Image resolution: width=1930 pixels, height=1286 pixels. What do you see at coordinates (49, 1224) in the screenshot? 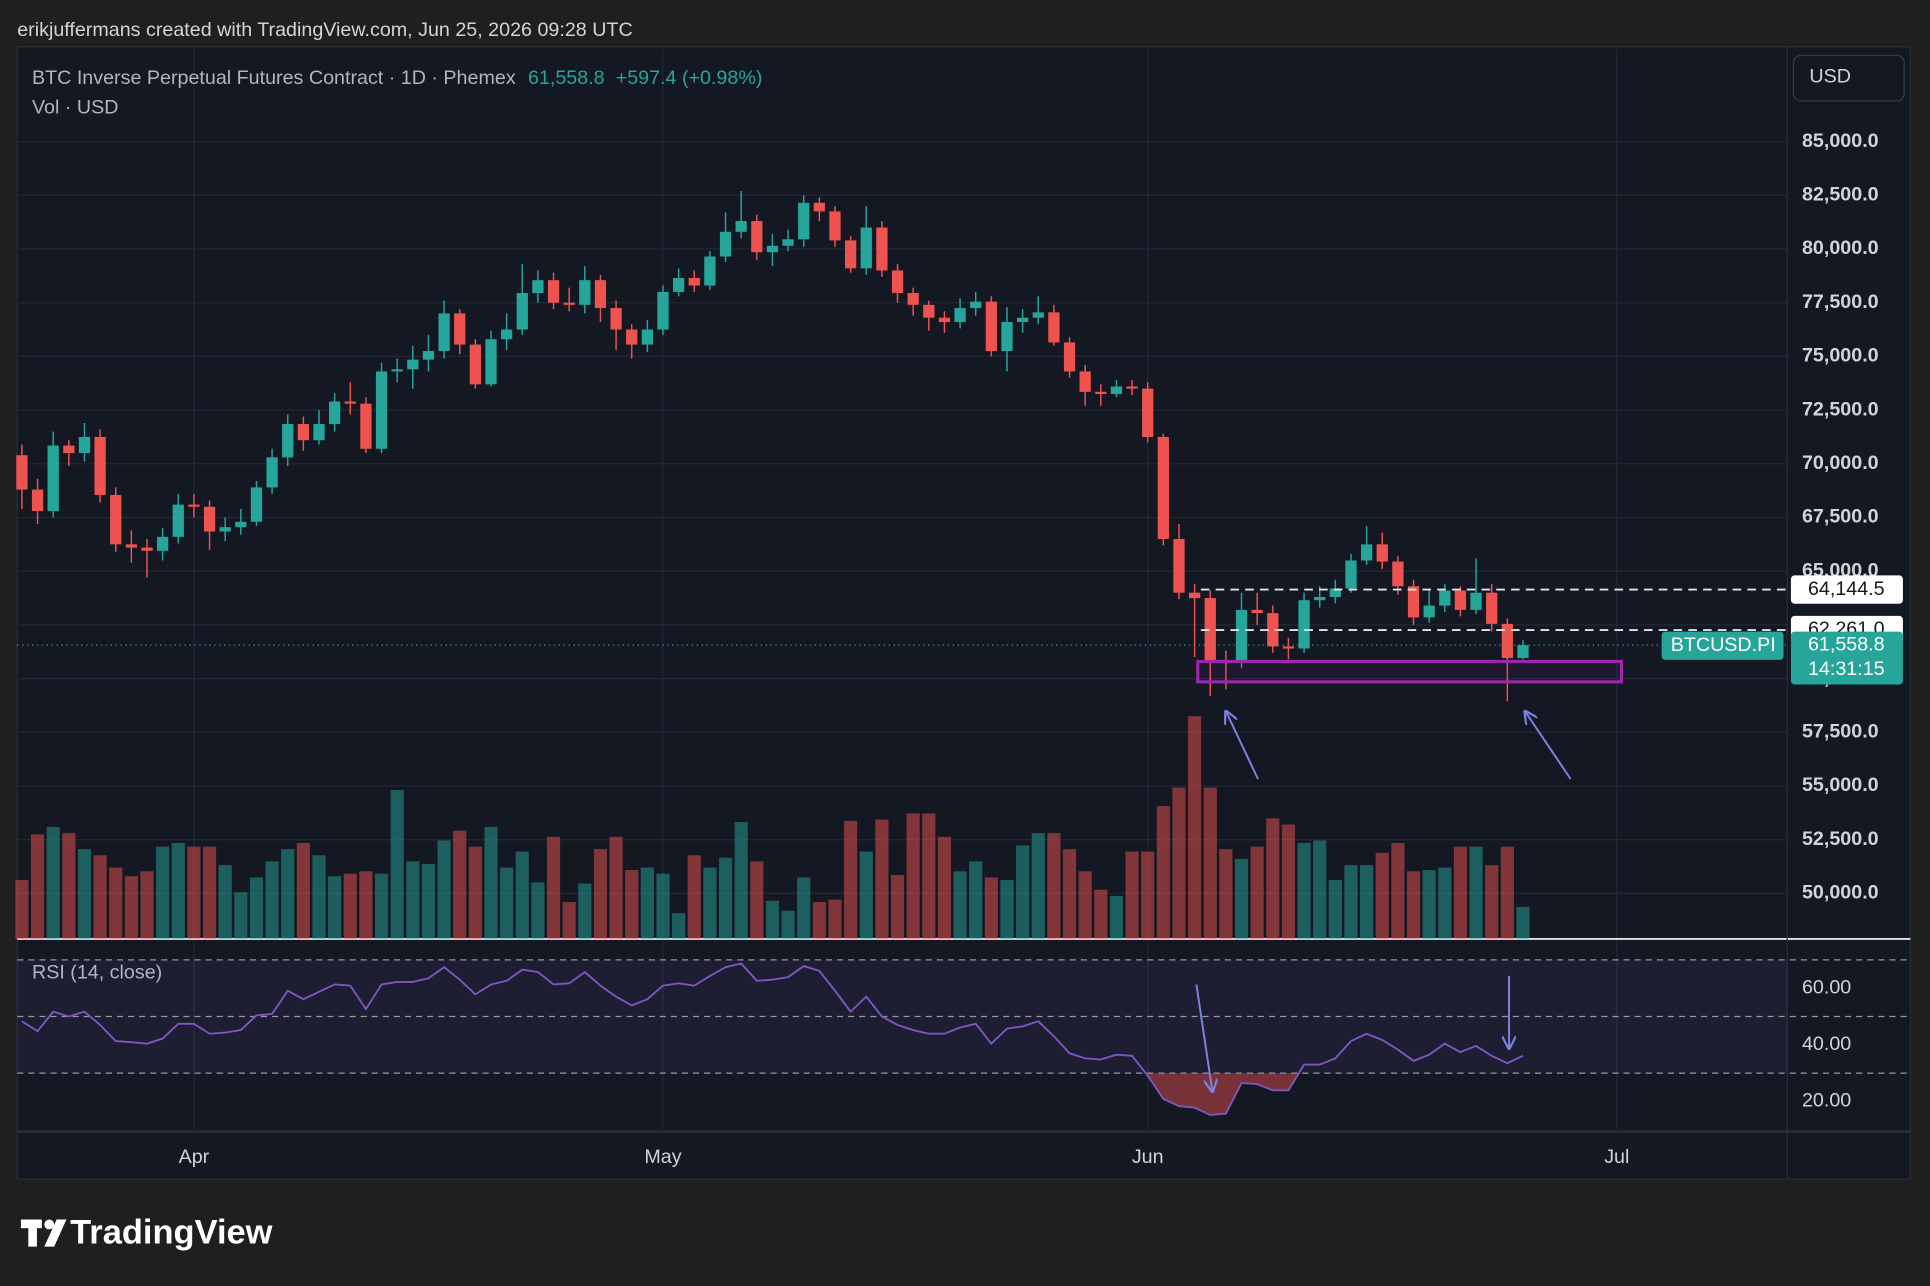
I see `logo-part` at bounding box center [49, 1224].